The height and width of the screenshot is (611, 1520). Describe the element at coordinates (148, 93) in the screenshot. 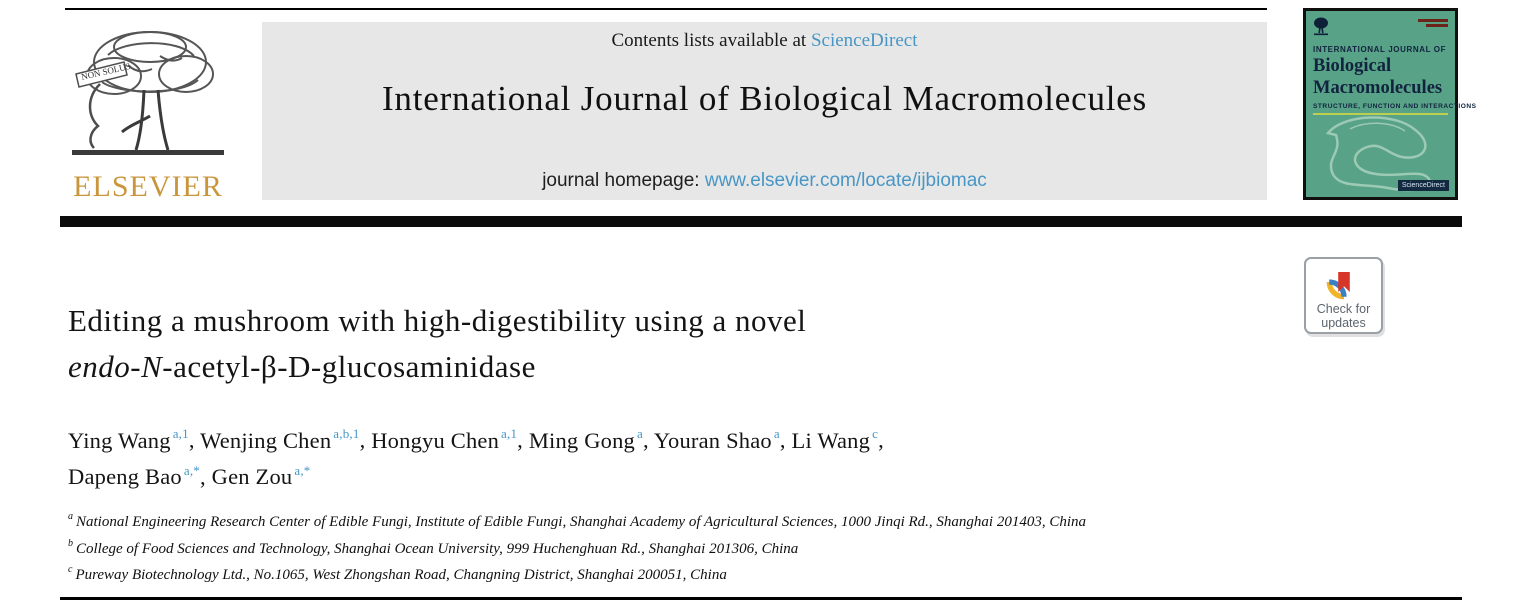

I see `elsevier-tree-logo: NON SOLUS` at that location.